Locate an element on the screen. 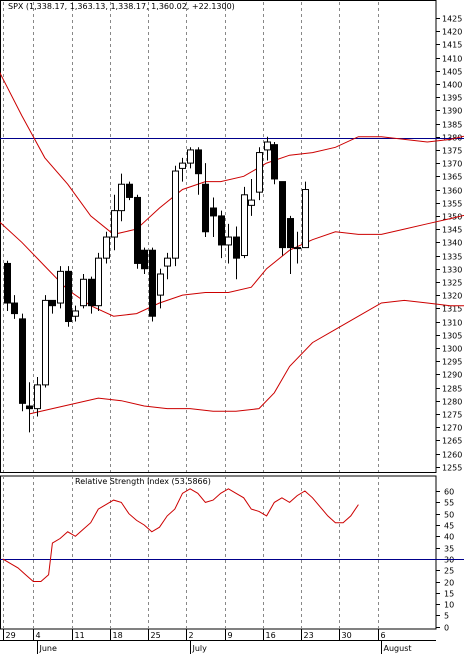 This screenshot has height=654, width=464. rsi-y-tick-label: 50 is located at coordinates (449, 515).